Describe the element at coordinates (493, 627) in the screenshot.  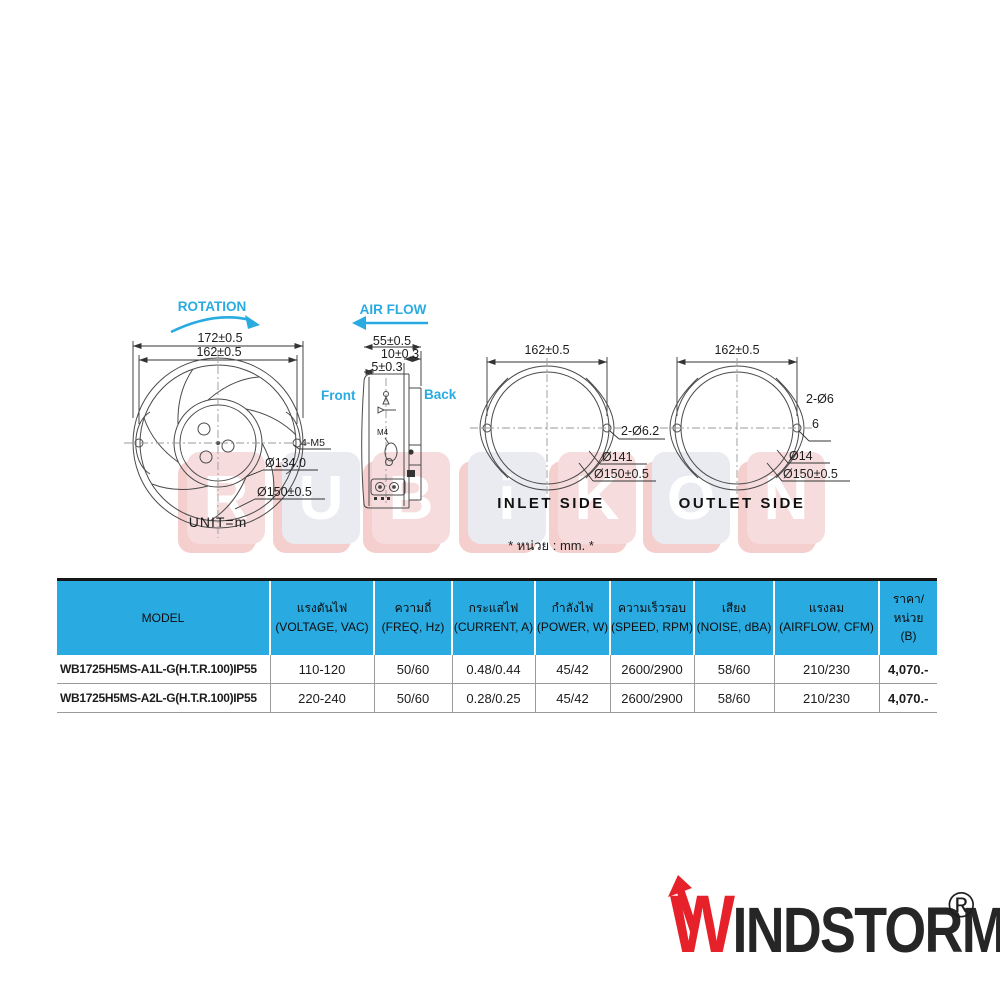
I see `header-line2: (CURRENT, A)` at that location.